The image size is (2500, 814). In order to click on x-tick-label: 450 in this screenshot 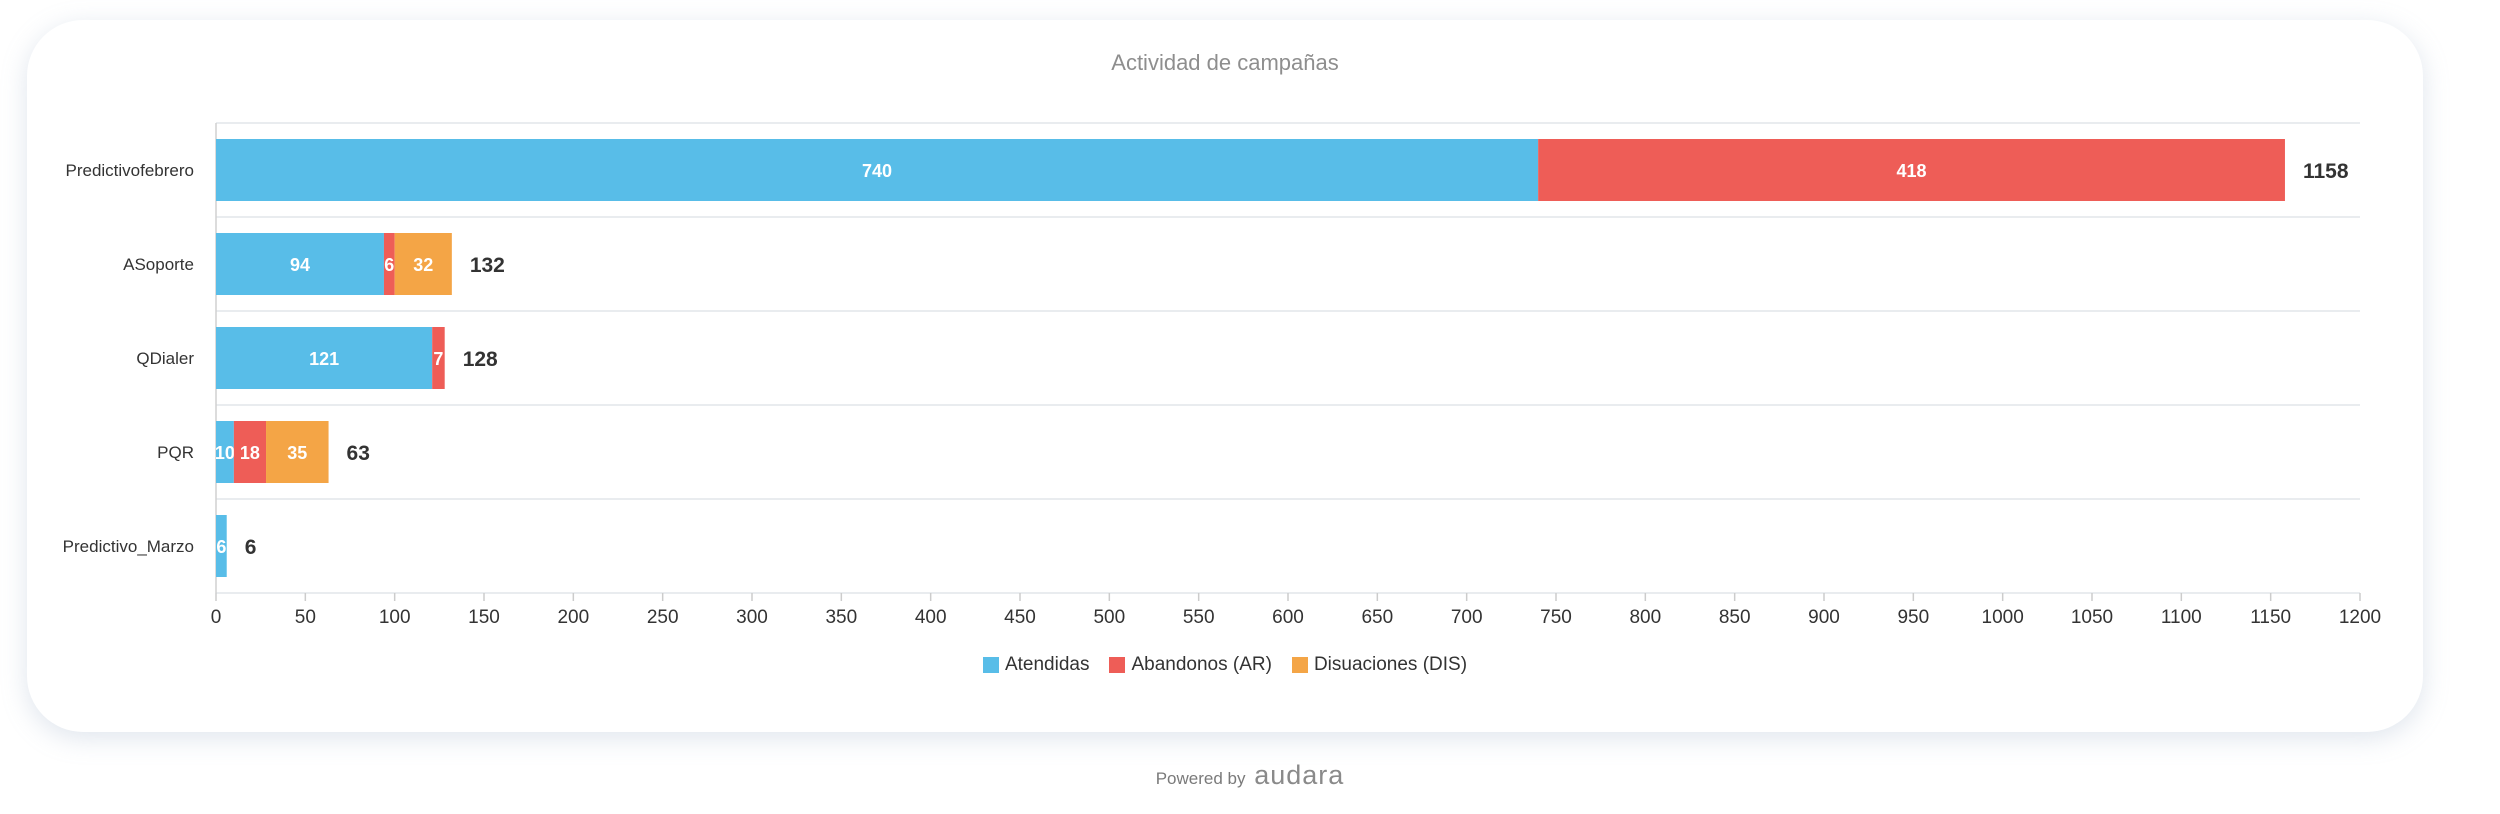, I will do `click(1020, 617)`.